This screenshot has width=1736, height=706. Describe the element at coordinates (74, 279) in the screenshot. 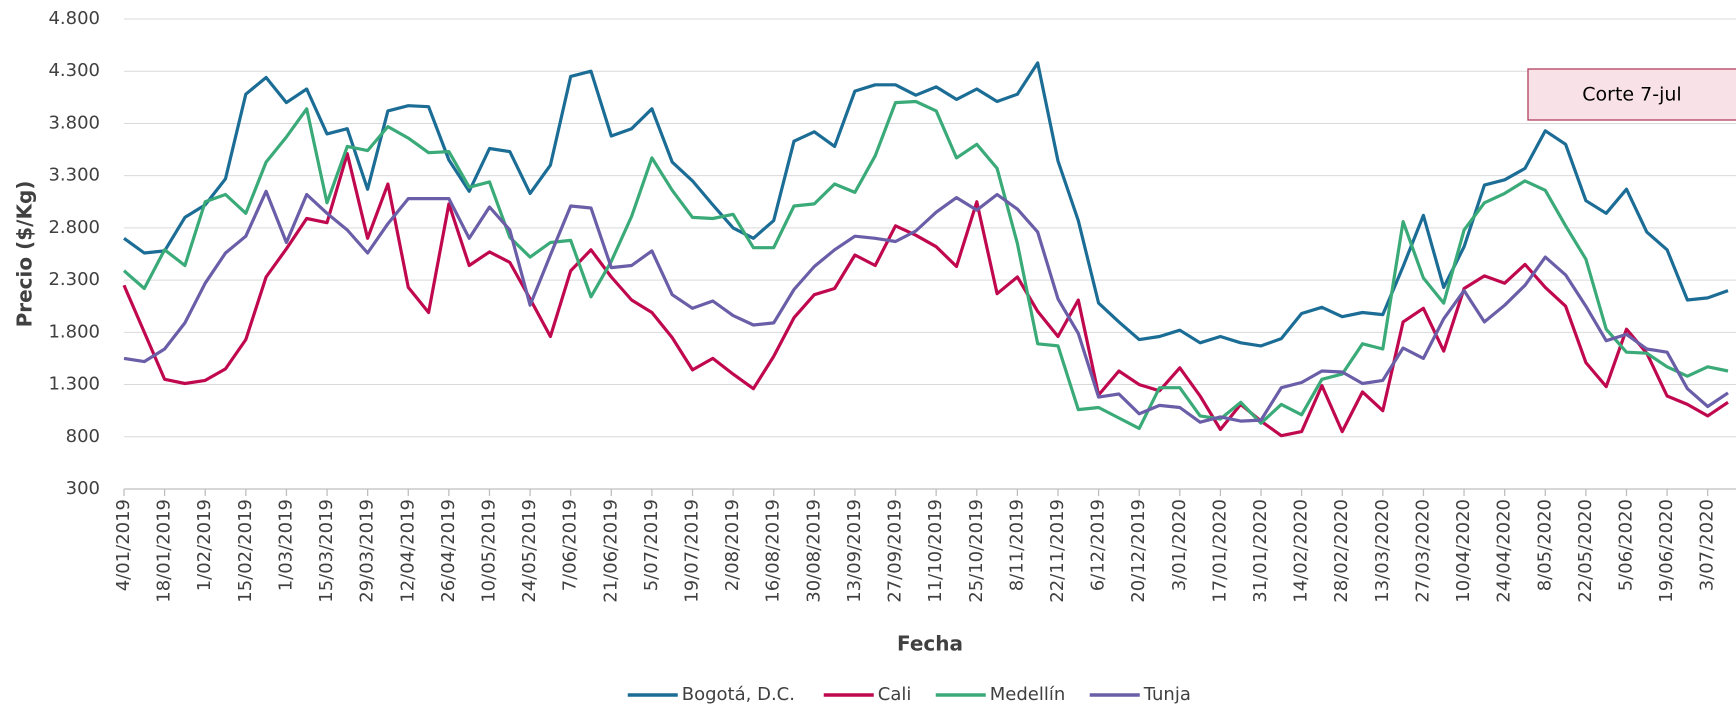

I see `y-tick-label: 2.300` at that location.